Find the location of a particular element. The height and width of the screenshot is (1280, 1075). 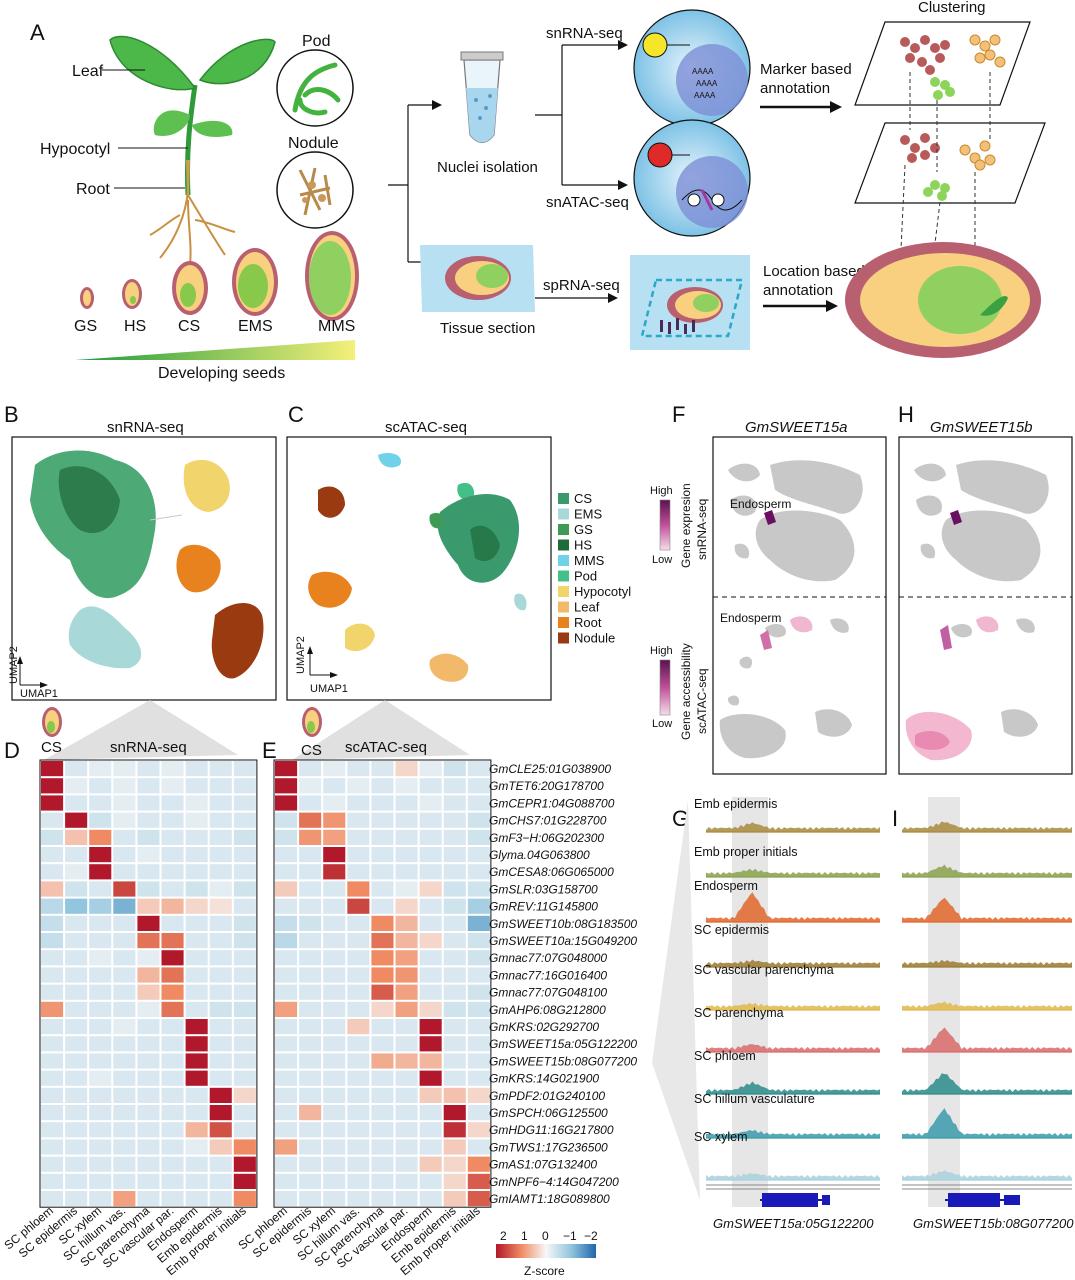

panel-h-umap-rna is located at coordinates (981, 521).